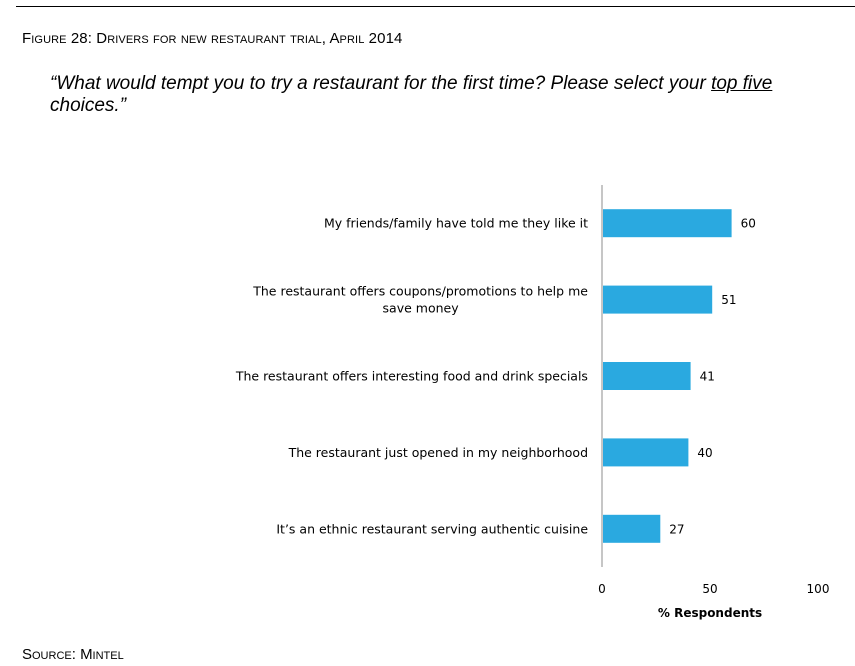 Image resolution: width=855 pixels, height=666 pixels. What do you see at coordinates (435, 6) in the screenshot?
I see `top-rule` at bounding box center [435, 6].